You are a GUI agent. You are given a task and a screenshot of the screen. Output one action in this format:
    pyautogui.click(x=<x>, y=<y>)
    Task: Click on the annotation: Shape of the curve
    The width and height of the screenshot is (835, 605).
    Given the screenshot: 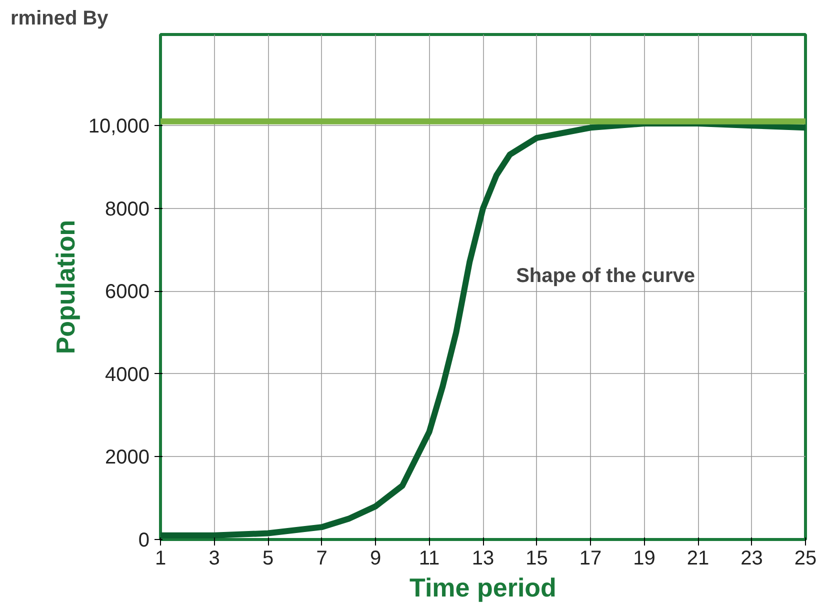 What is the action you would take?
    pyautogui.click(x=606, y=276)
    